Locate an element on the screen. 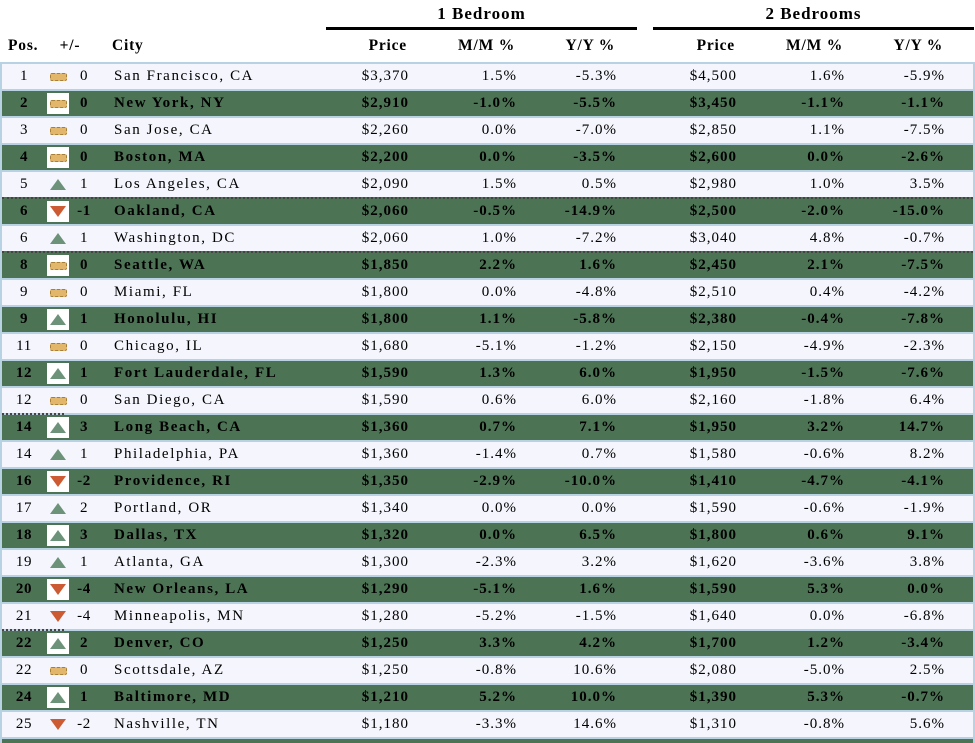 The width and height of the screenshot is (975, 743). br2-yy-cell: -7.5% is located at coordinates (924, 130).